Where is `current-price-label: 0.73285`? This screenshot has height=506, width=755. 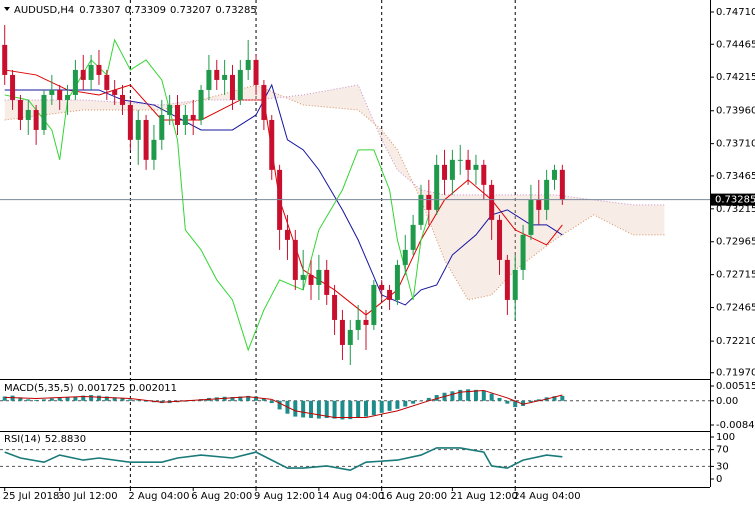
current-price-label: 0.73285 is located at coordinates (735, 200).